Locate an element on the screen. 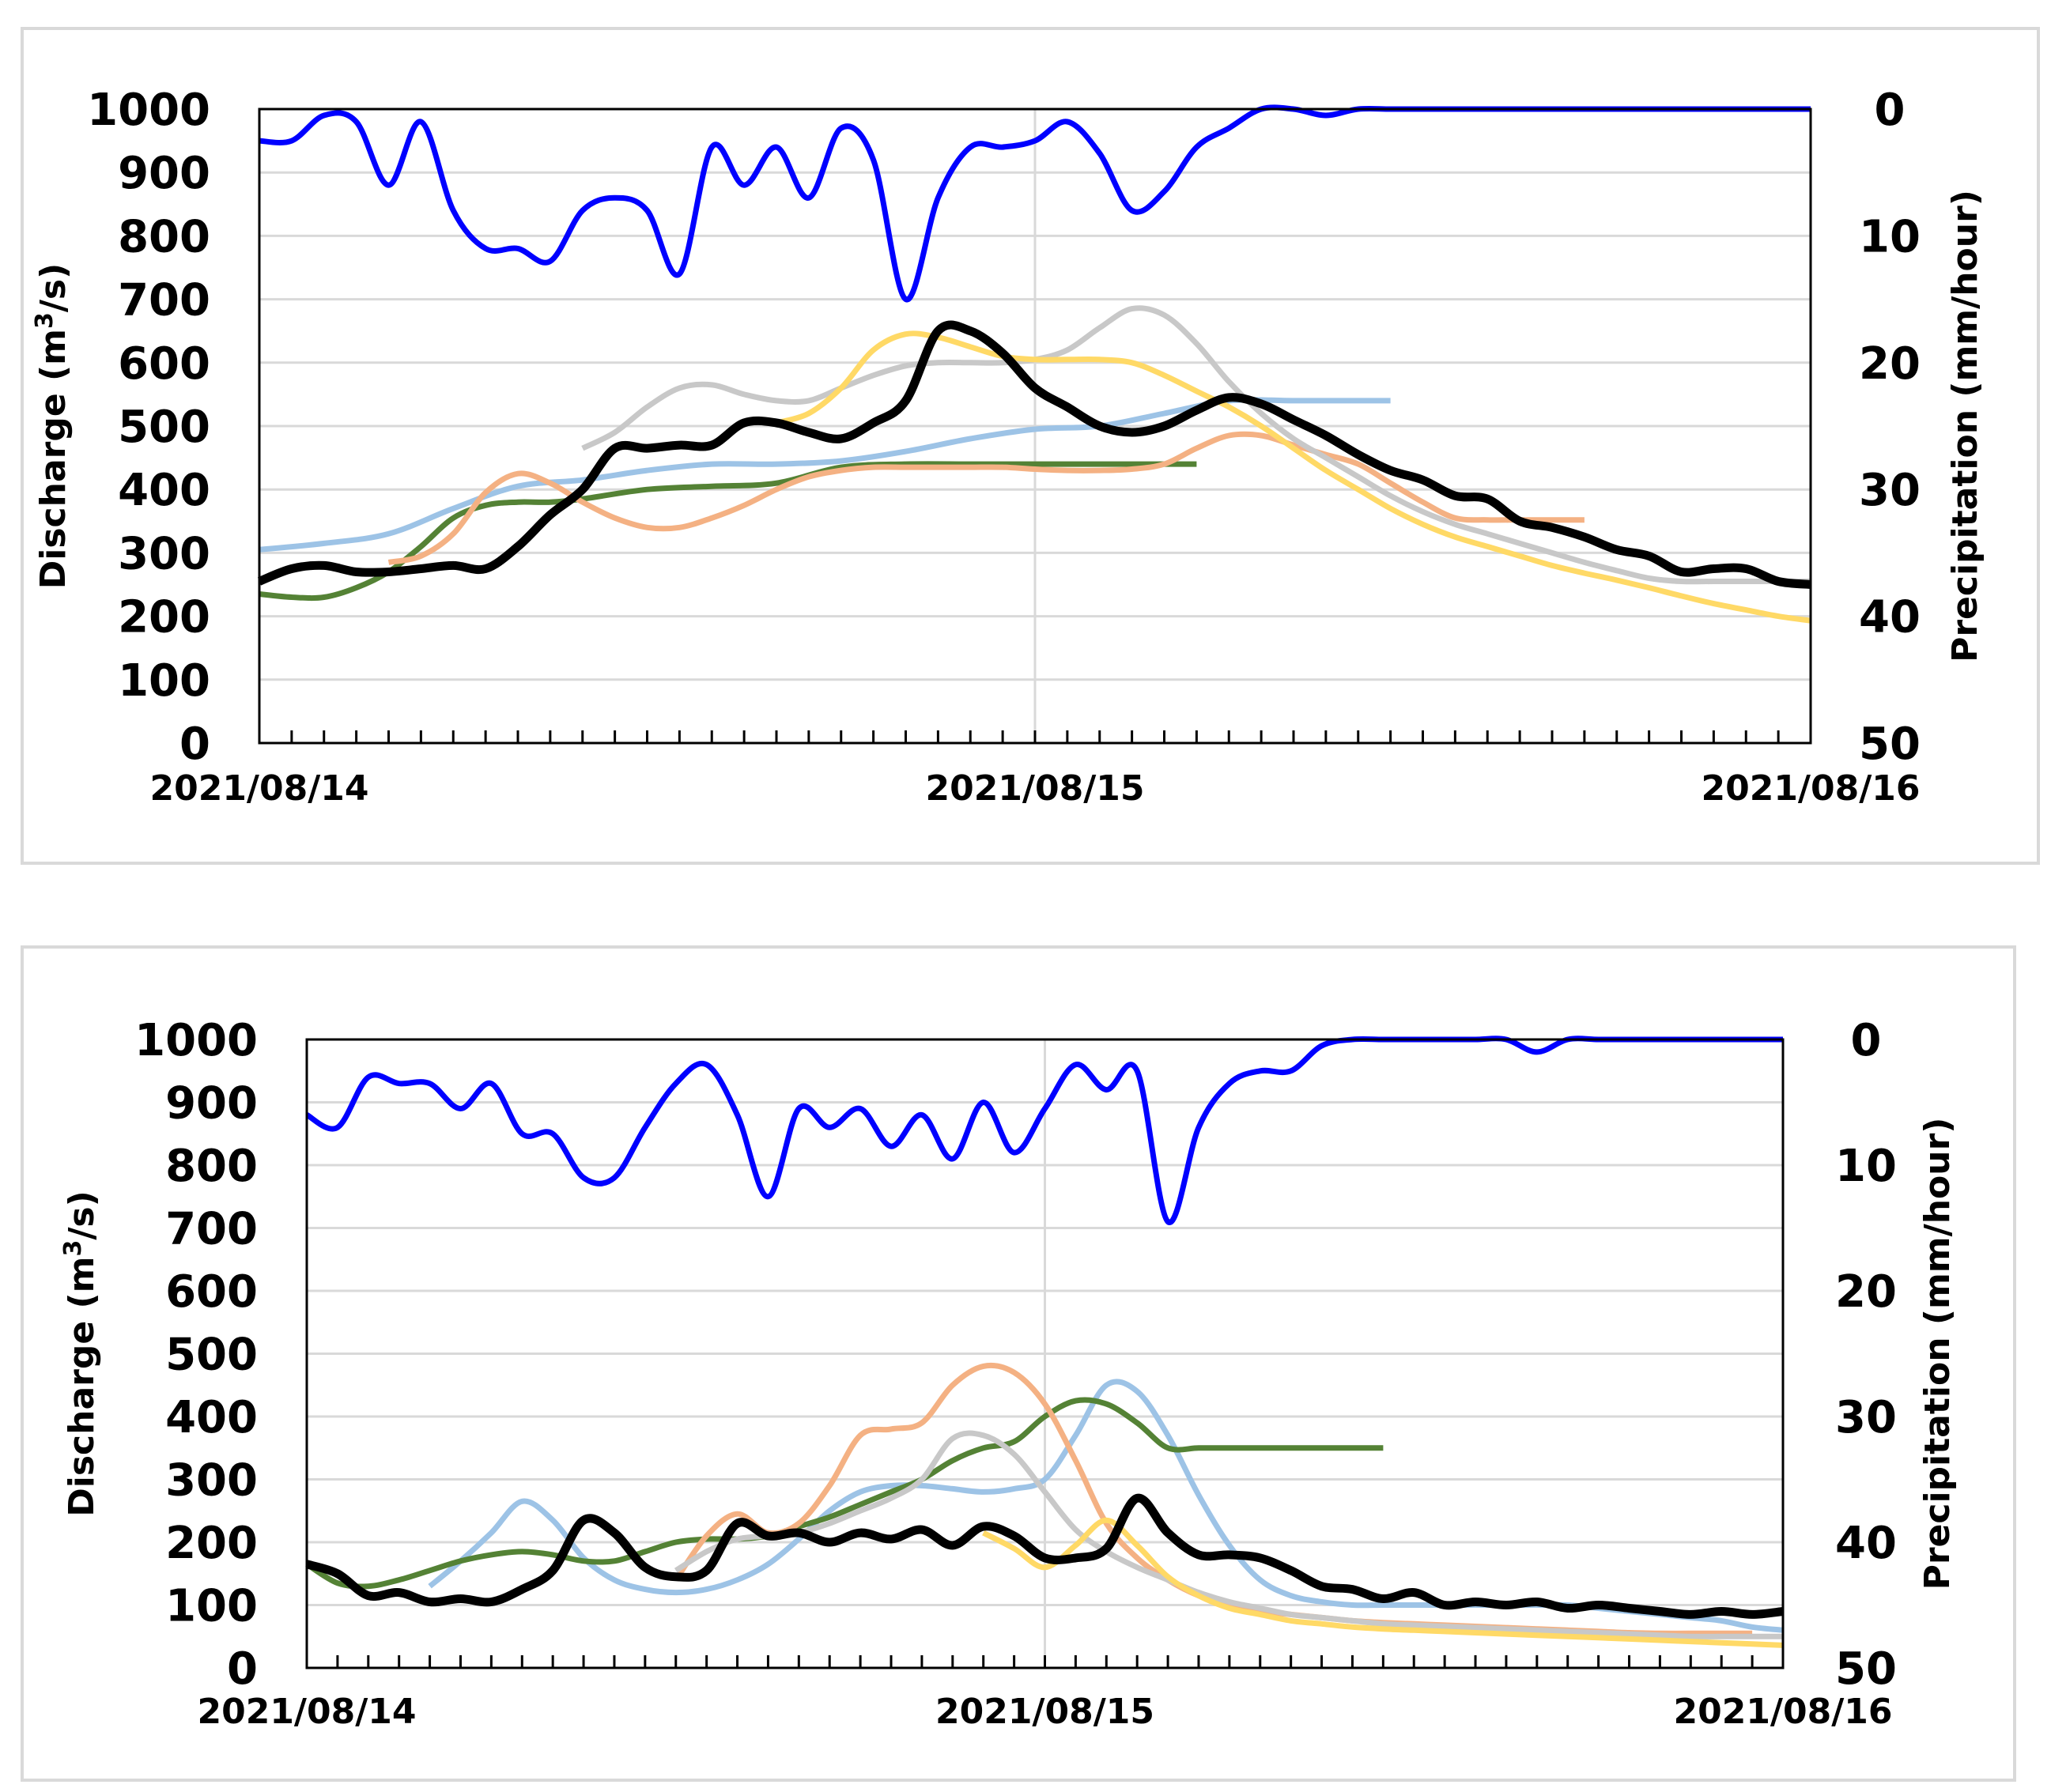  precipitation-line is located at coordinates (1044, 1130).